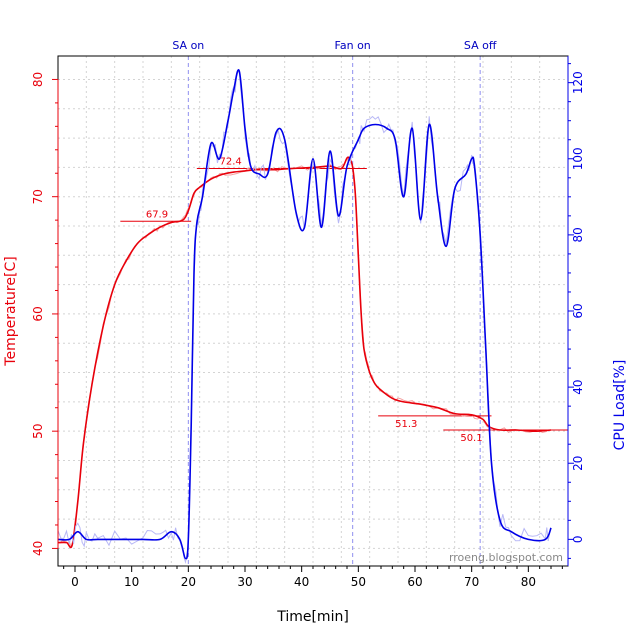 The image size is (640, 640). I want to click on x-axis-label: Time[min], so click(312, 617).